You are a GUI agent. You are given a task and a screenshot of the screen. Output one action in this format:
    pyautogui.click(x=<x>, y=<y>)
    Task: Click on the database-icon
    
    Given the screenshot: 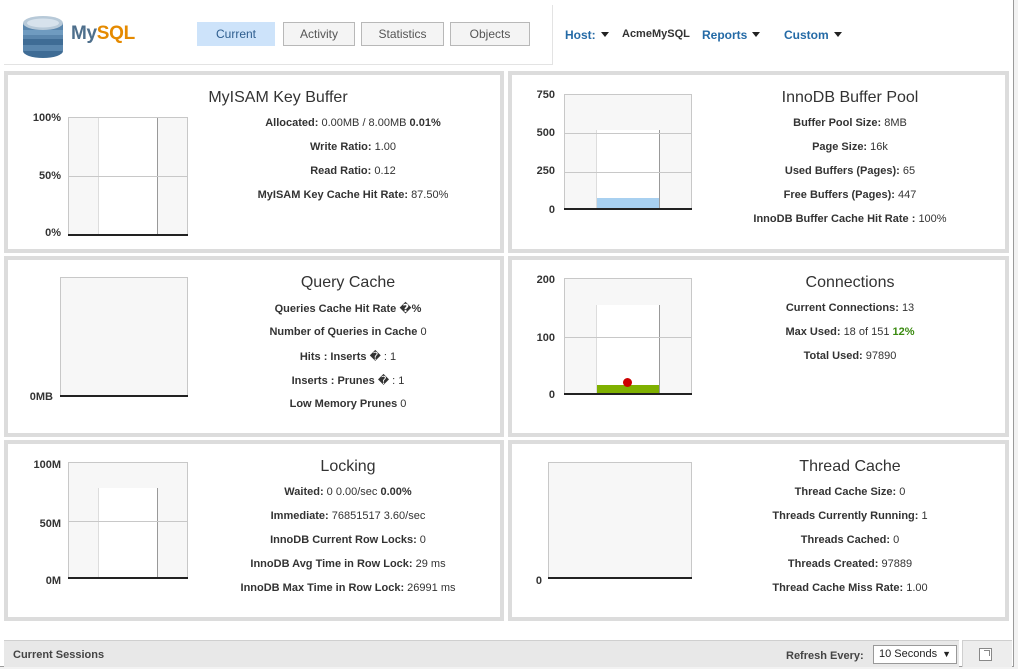 What is the action you would take?
    pyautogui.click(x=43, y=37)
    